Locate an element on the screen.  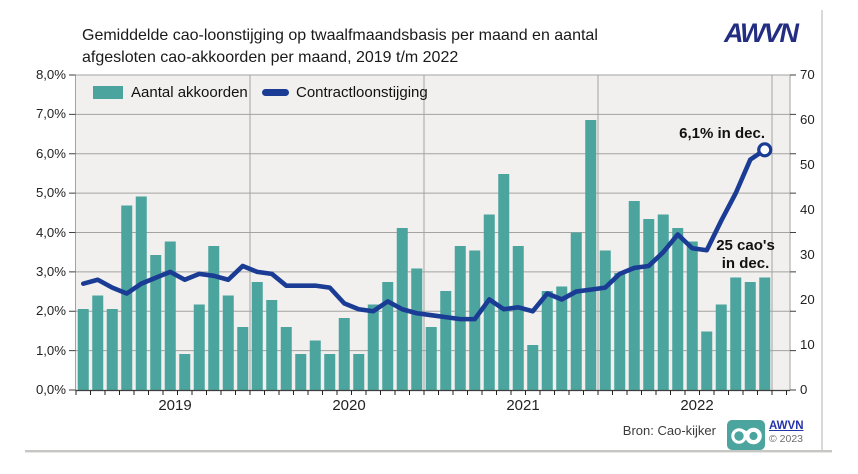
legend-bar-label: Aantal akkoorden is located at coordinates (189, 92).